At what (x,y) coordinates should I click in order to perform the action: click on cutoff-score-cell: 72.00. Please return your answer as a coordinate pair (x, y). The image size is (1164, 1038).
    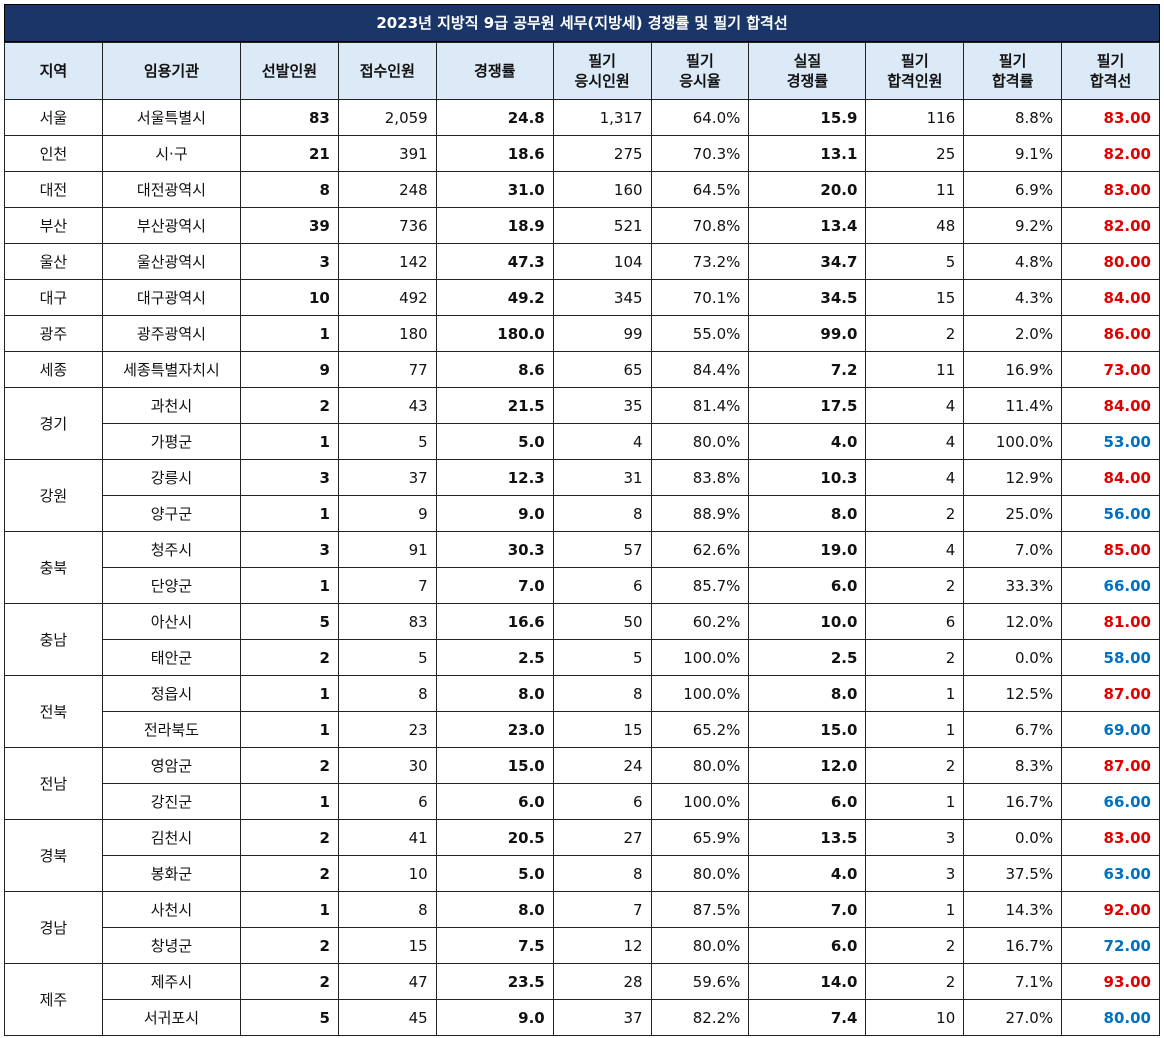
    Looking at the image, I should click on (1110, 945).